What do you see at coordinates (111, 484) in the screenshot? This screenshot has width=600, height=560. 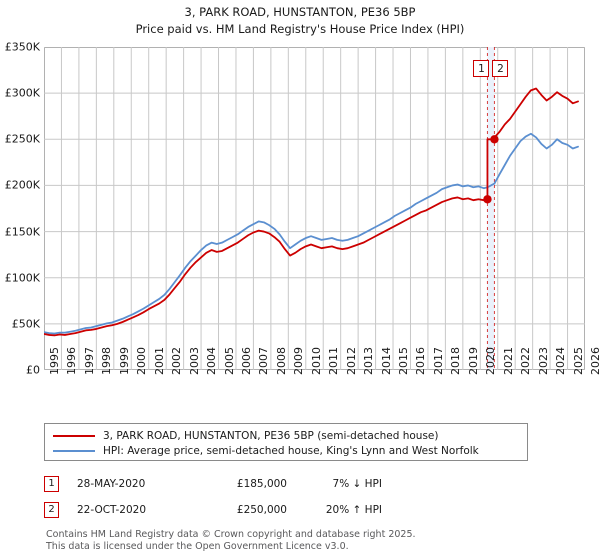 I see `transaction-date: 28-MAY-2020` at bounding box center [111, 484].